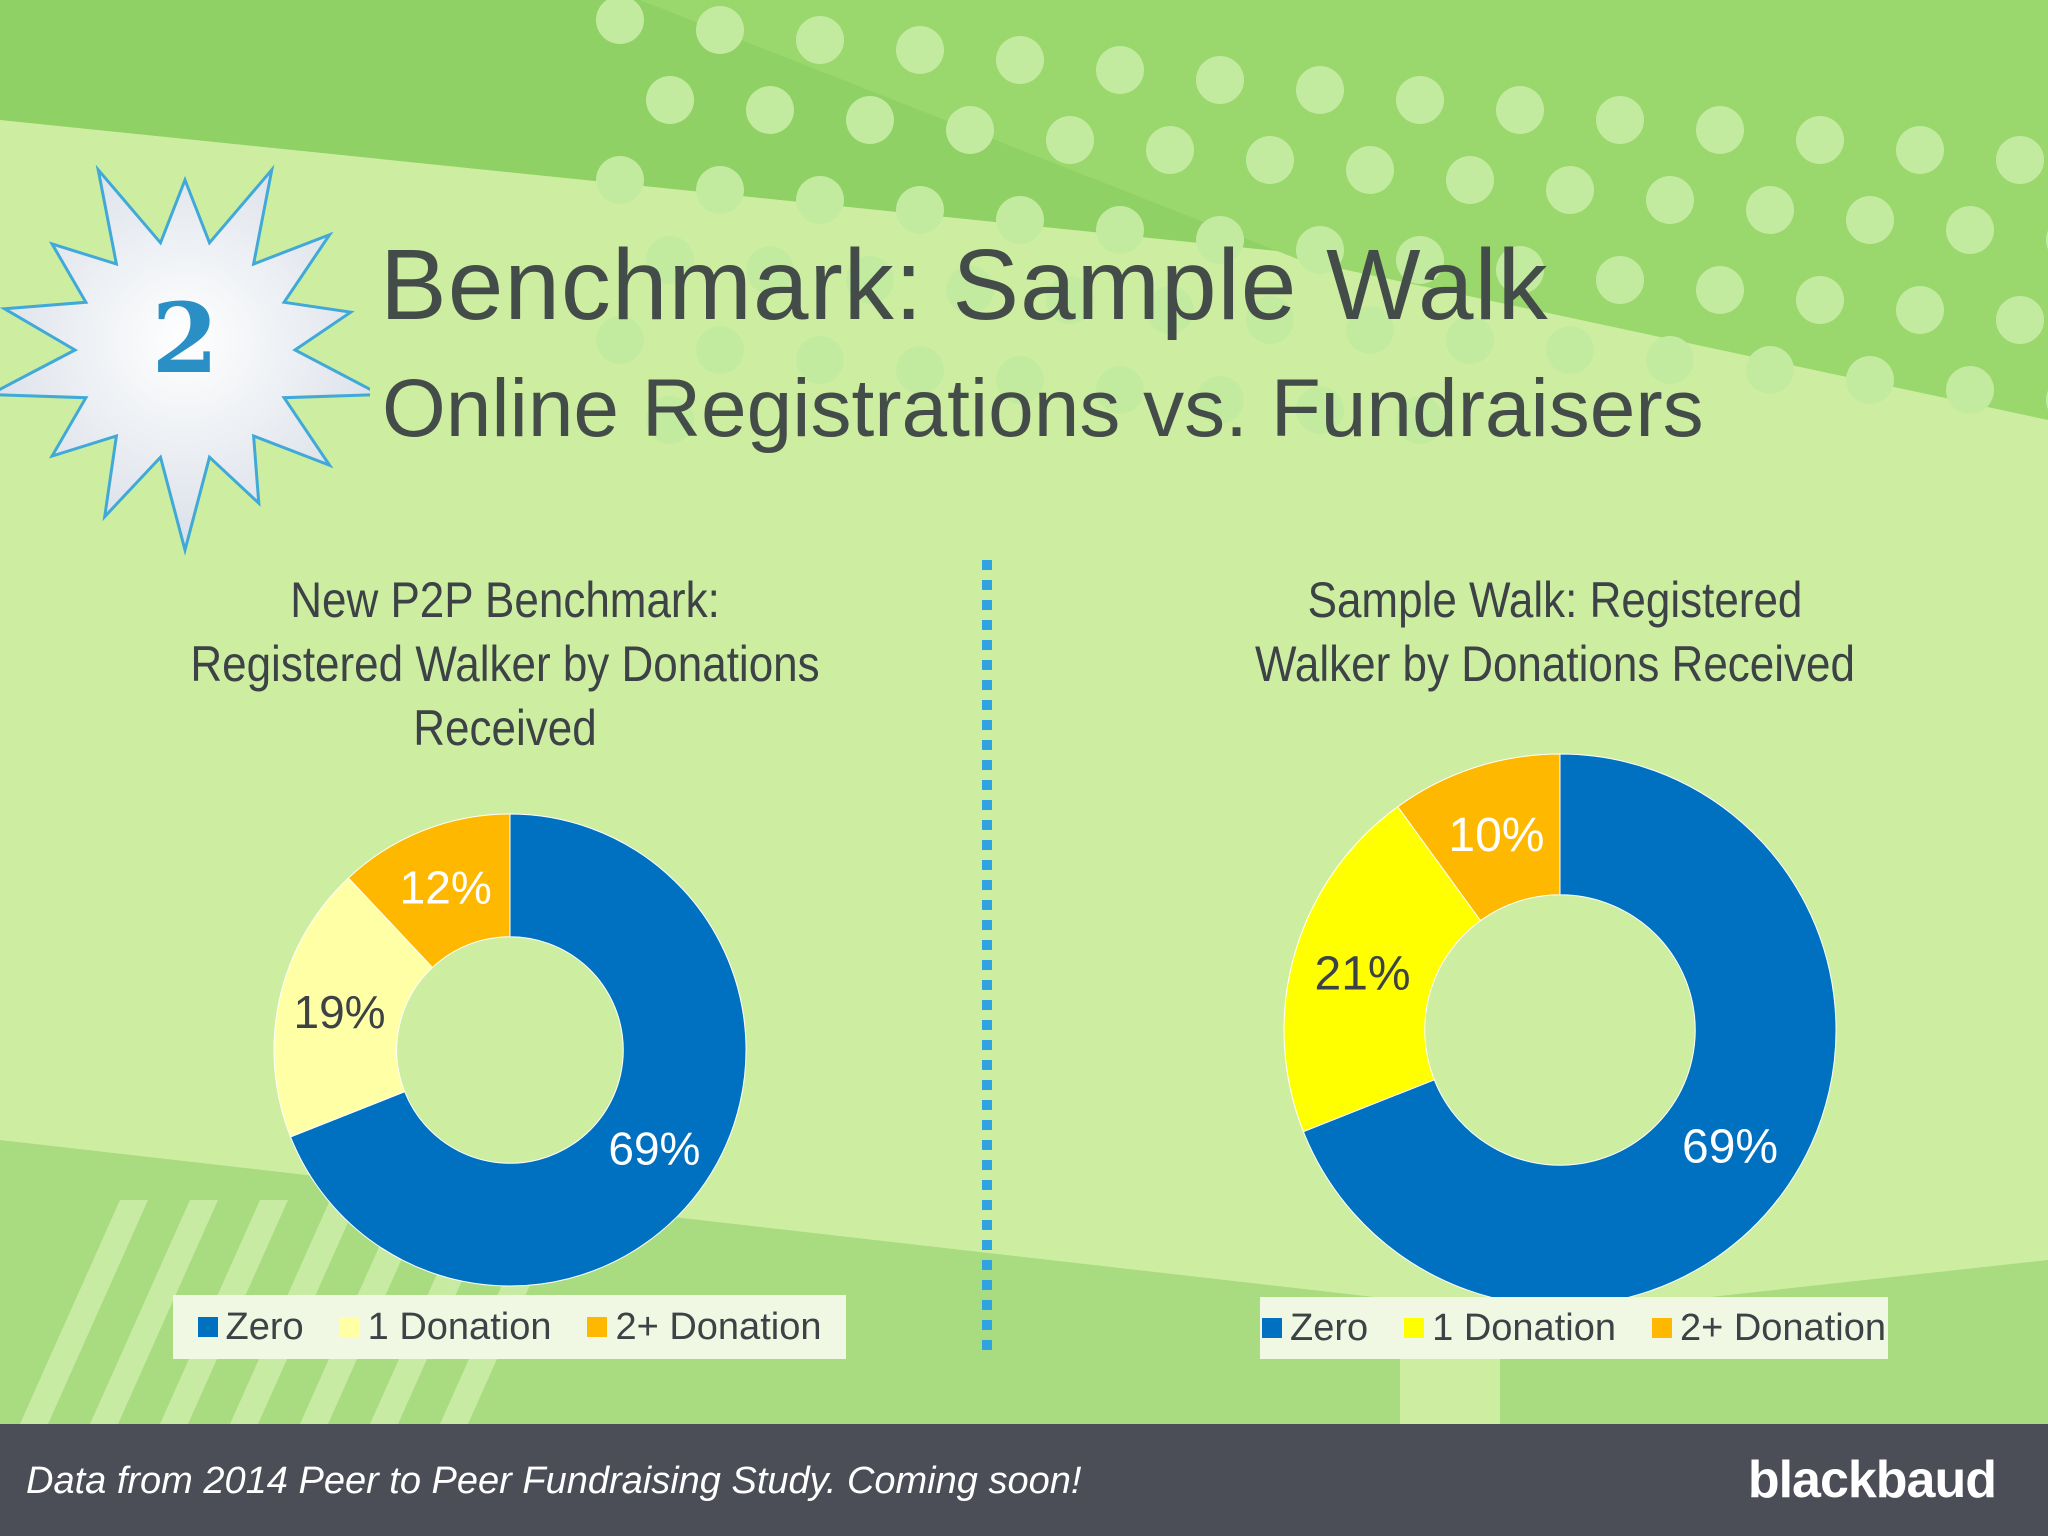 The image size is (2048, 1536). What do you see at coordinates (340, 1012) in the screenshot?
I see `donut-data-label: 19%` at bounding box center [340, 1012].